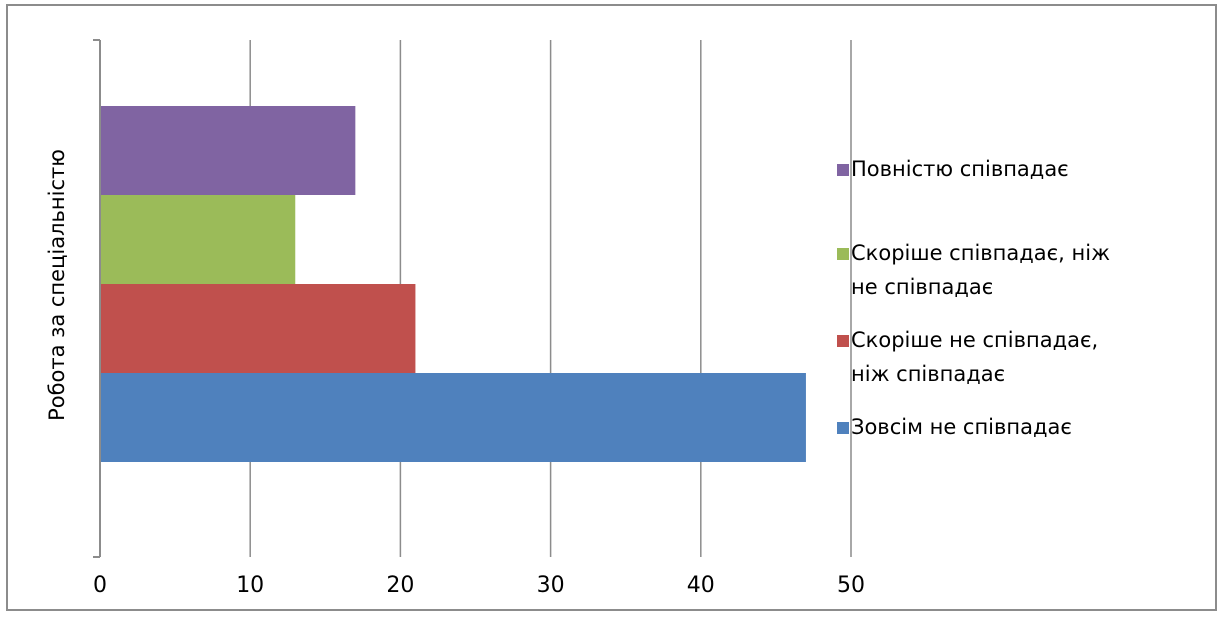 This screenshot has width=1225, height=617. What do you see at coordinates (57, 285) in the screenshot?
I see `y-axis-title: Робота за спеціальністю` at bounding box center [57, 285].